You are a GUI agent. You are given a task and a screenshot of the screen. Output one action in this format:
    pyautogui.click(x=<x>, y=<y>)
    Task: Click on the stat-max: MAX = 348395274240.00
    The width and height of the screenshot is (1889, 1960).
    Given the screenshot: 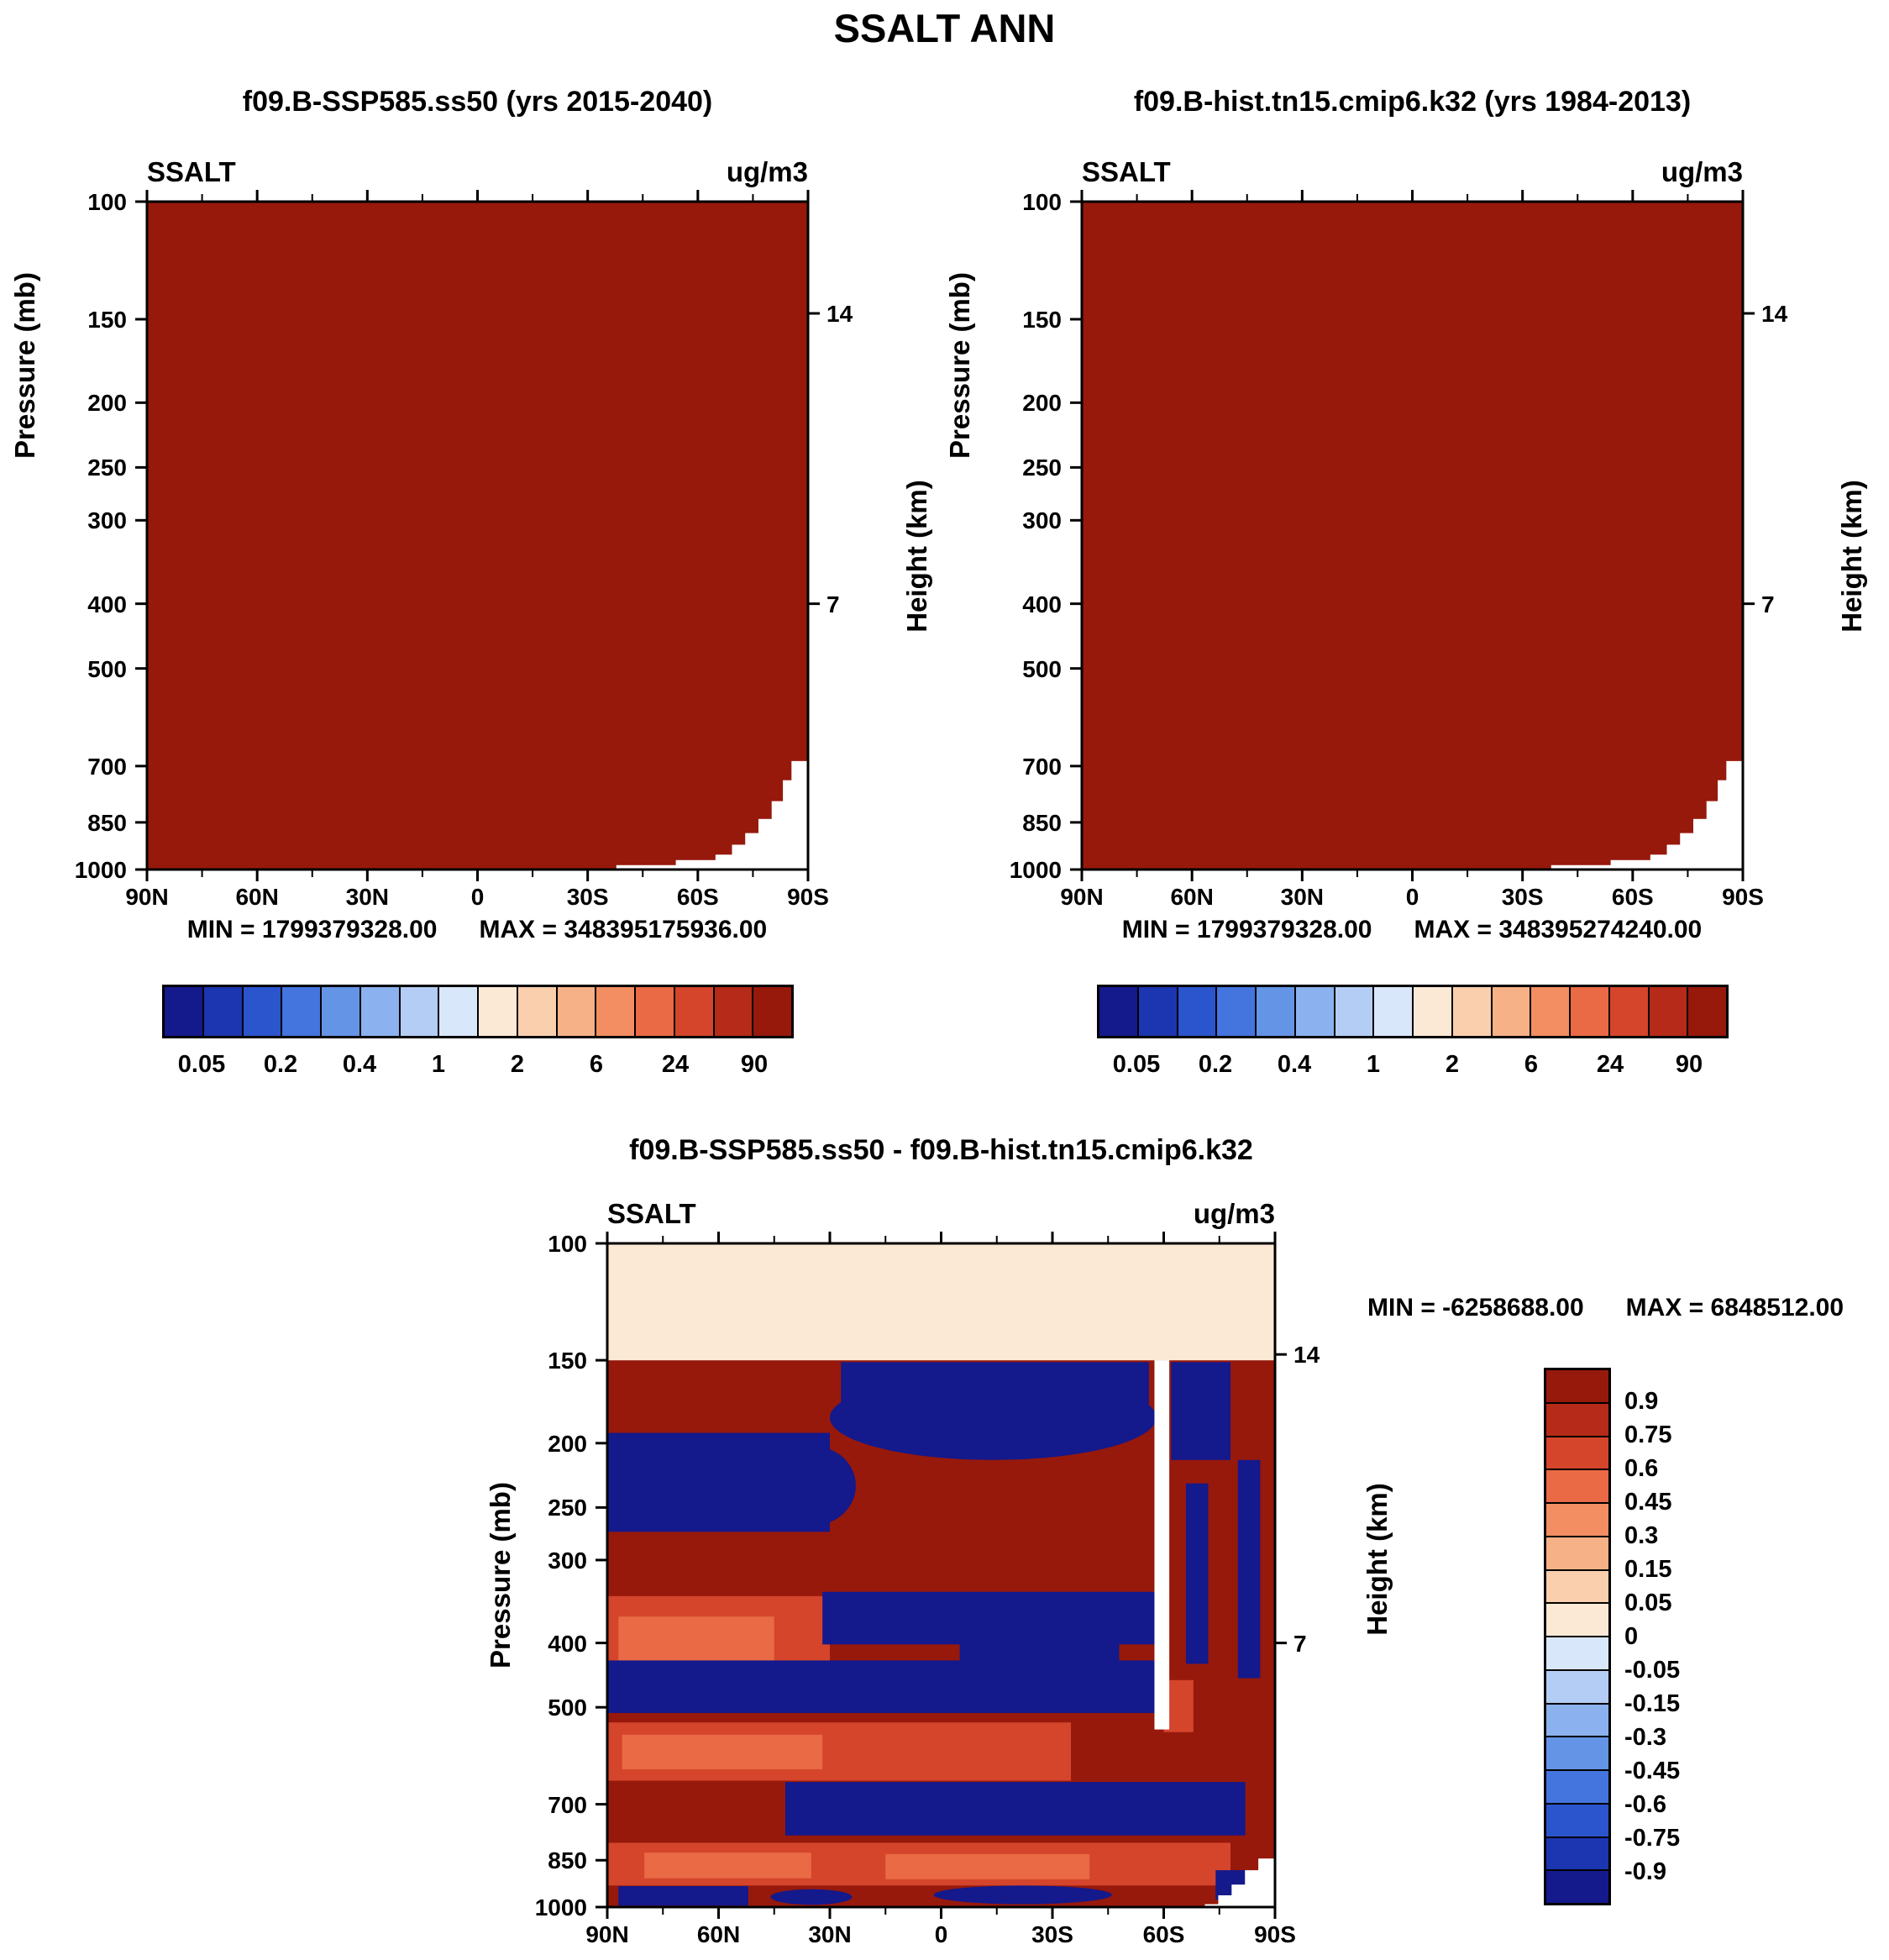 What is the action you would take?
    pyautogui.click(x=1558, y=929)
    